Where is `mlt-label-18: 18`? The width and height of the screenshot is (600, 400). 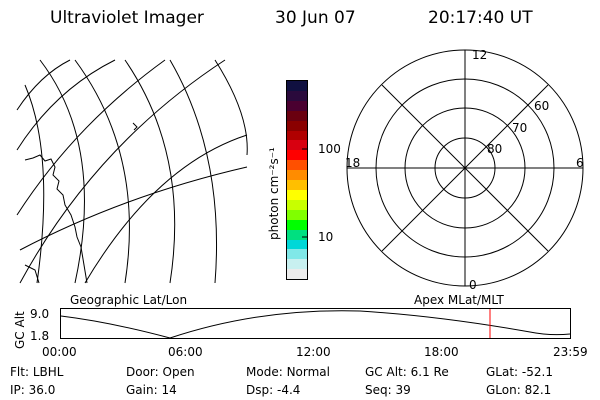
mlt-label-18: 18 is located at coordinates (352, 163).